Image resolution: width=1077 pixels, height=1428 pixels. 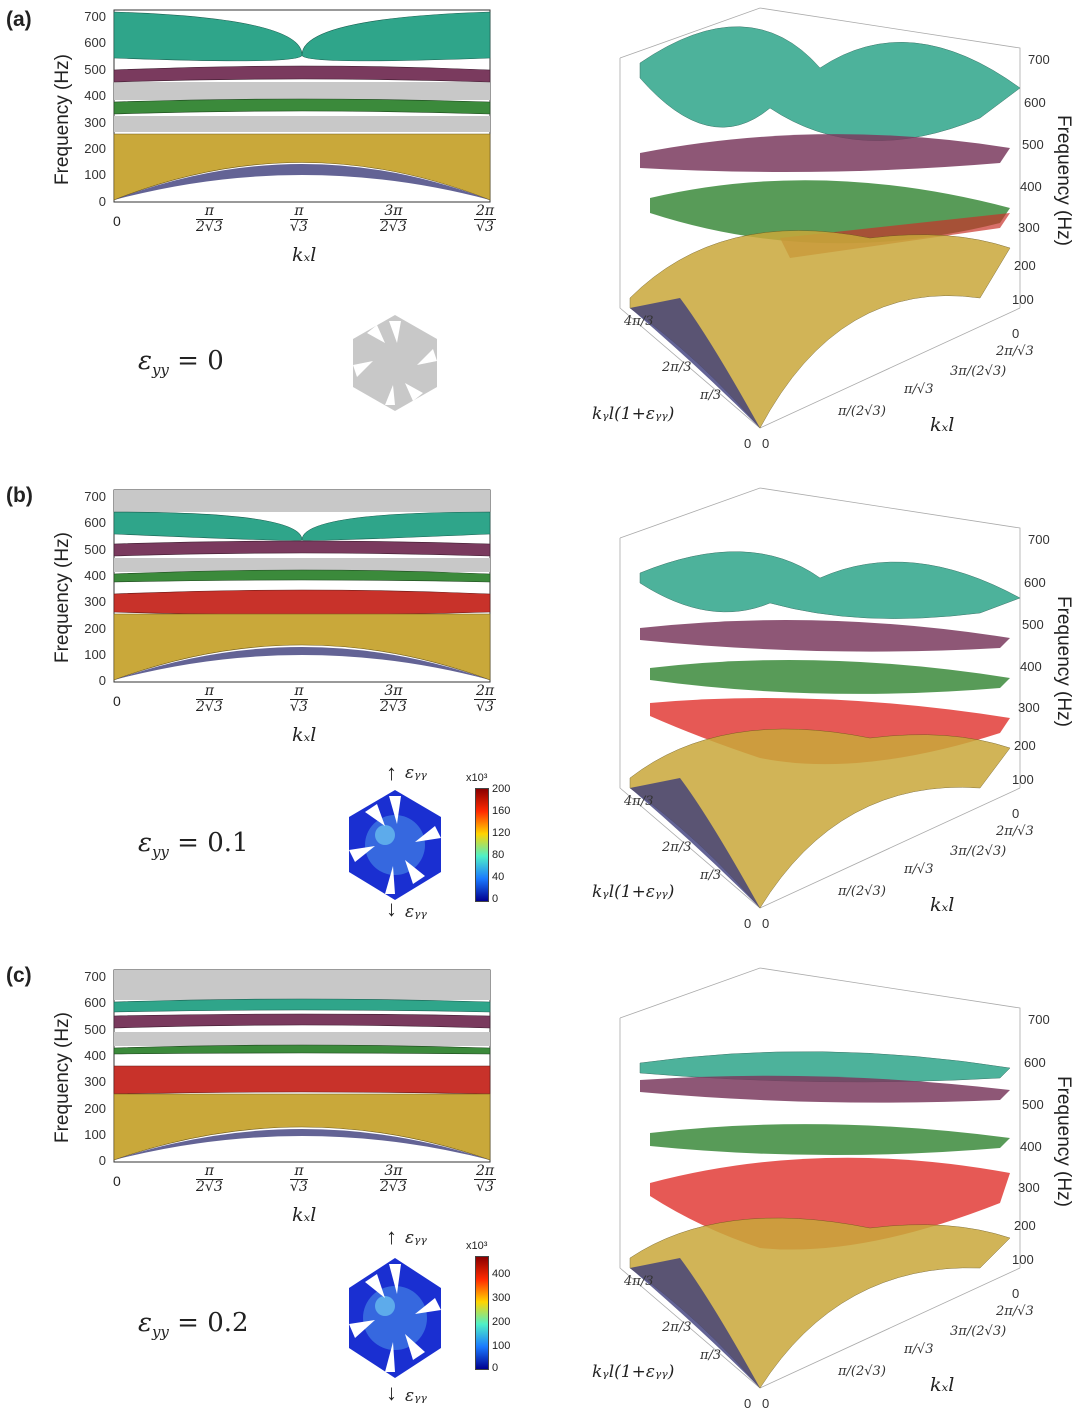 I want to click on panel-tag: (b), so click(x=19, y=495).